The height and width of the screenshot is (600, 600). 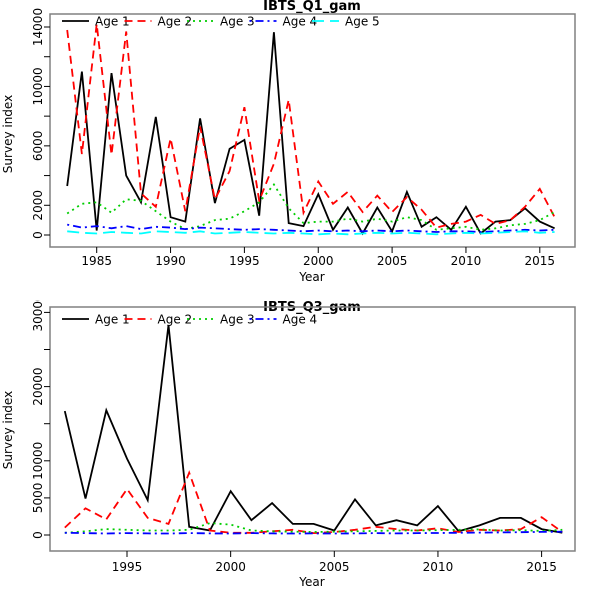 I want to click on legend-label-age-5: Age 5, so click(x=362, y=22).